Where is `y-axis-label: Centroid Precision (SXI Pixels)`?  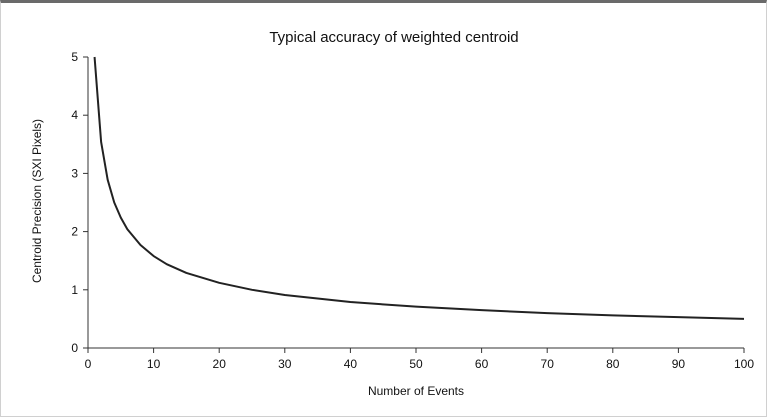 y-axis-label: Centroid Precision (SXI Pixels) is located at coordinates (37, 201).